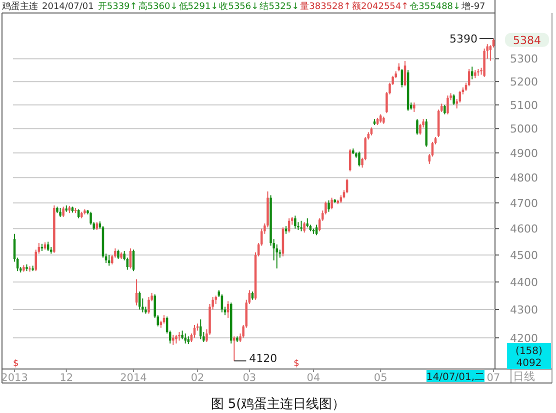  I want to click on text: 日线, so click(524, 376).